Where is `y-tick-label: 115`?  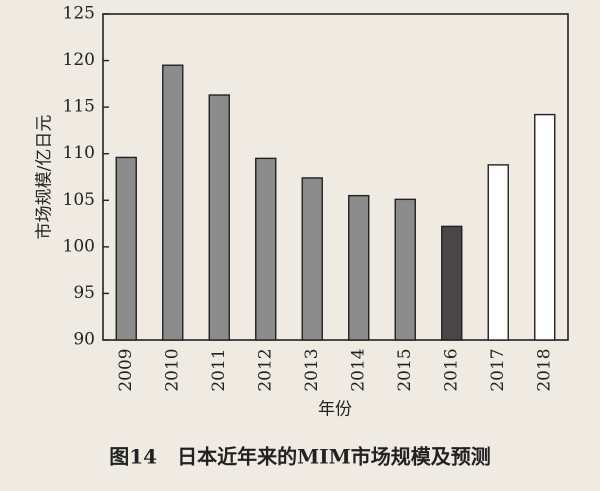 y-tick-label: 115 is located at coordinates (79, 107).